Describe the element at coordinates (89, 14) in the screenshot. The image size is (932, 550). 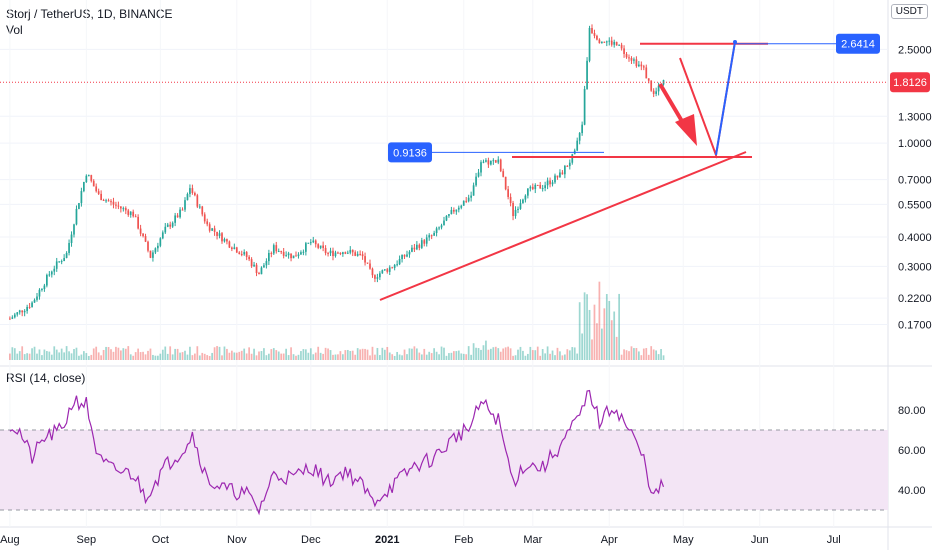
I see `symbol-title: Storj / TetherUS, 1D, BINANCE` at that location.